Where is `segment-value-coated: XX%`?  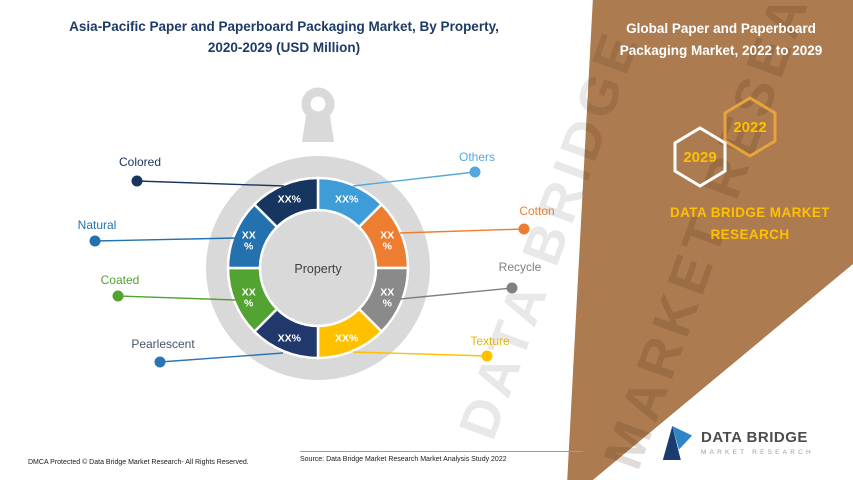
segment-value-coated: XX% is located at coordinates (249, 298).